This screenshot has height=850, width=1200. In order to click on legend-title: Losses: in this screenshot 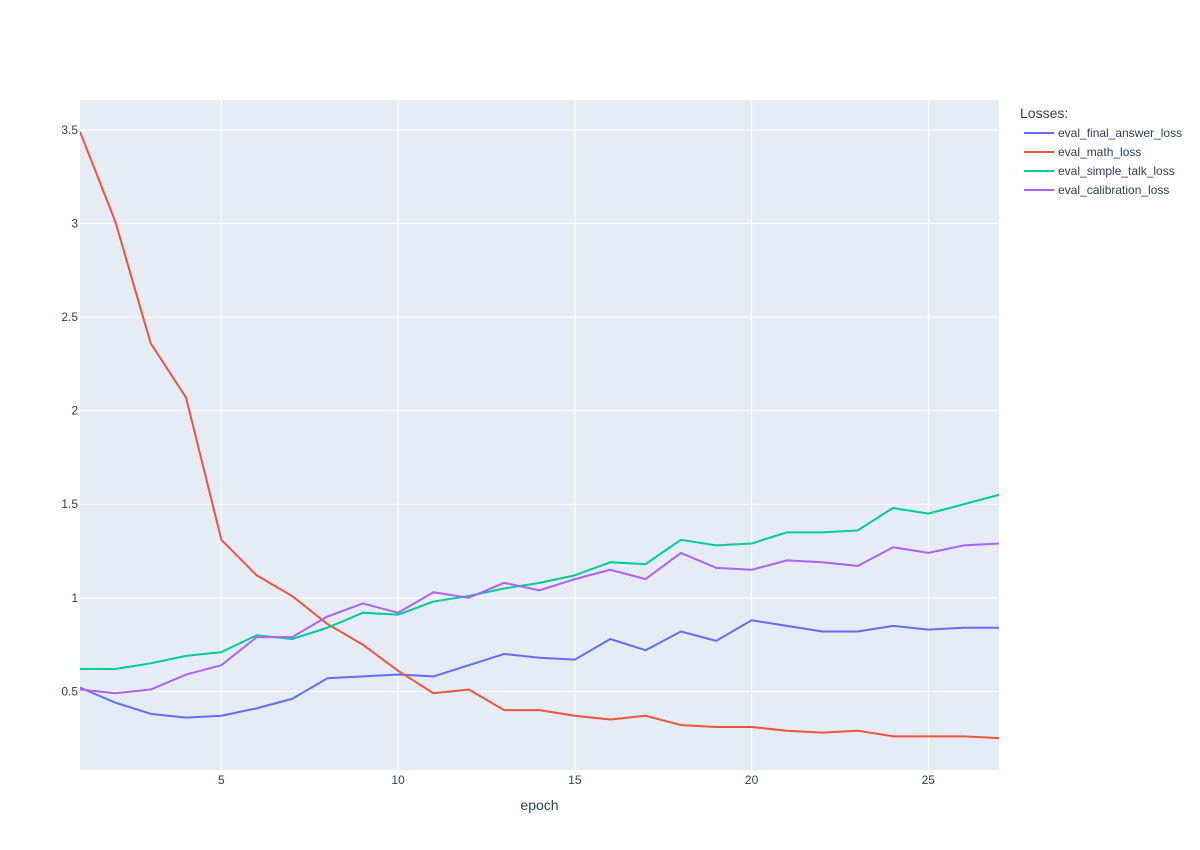, I will do `click(1044, 113)`.